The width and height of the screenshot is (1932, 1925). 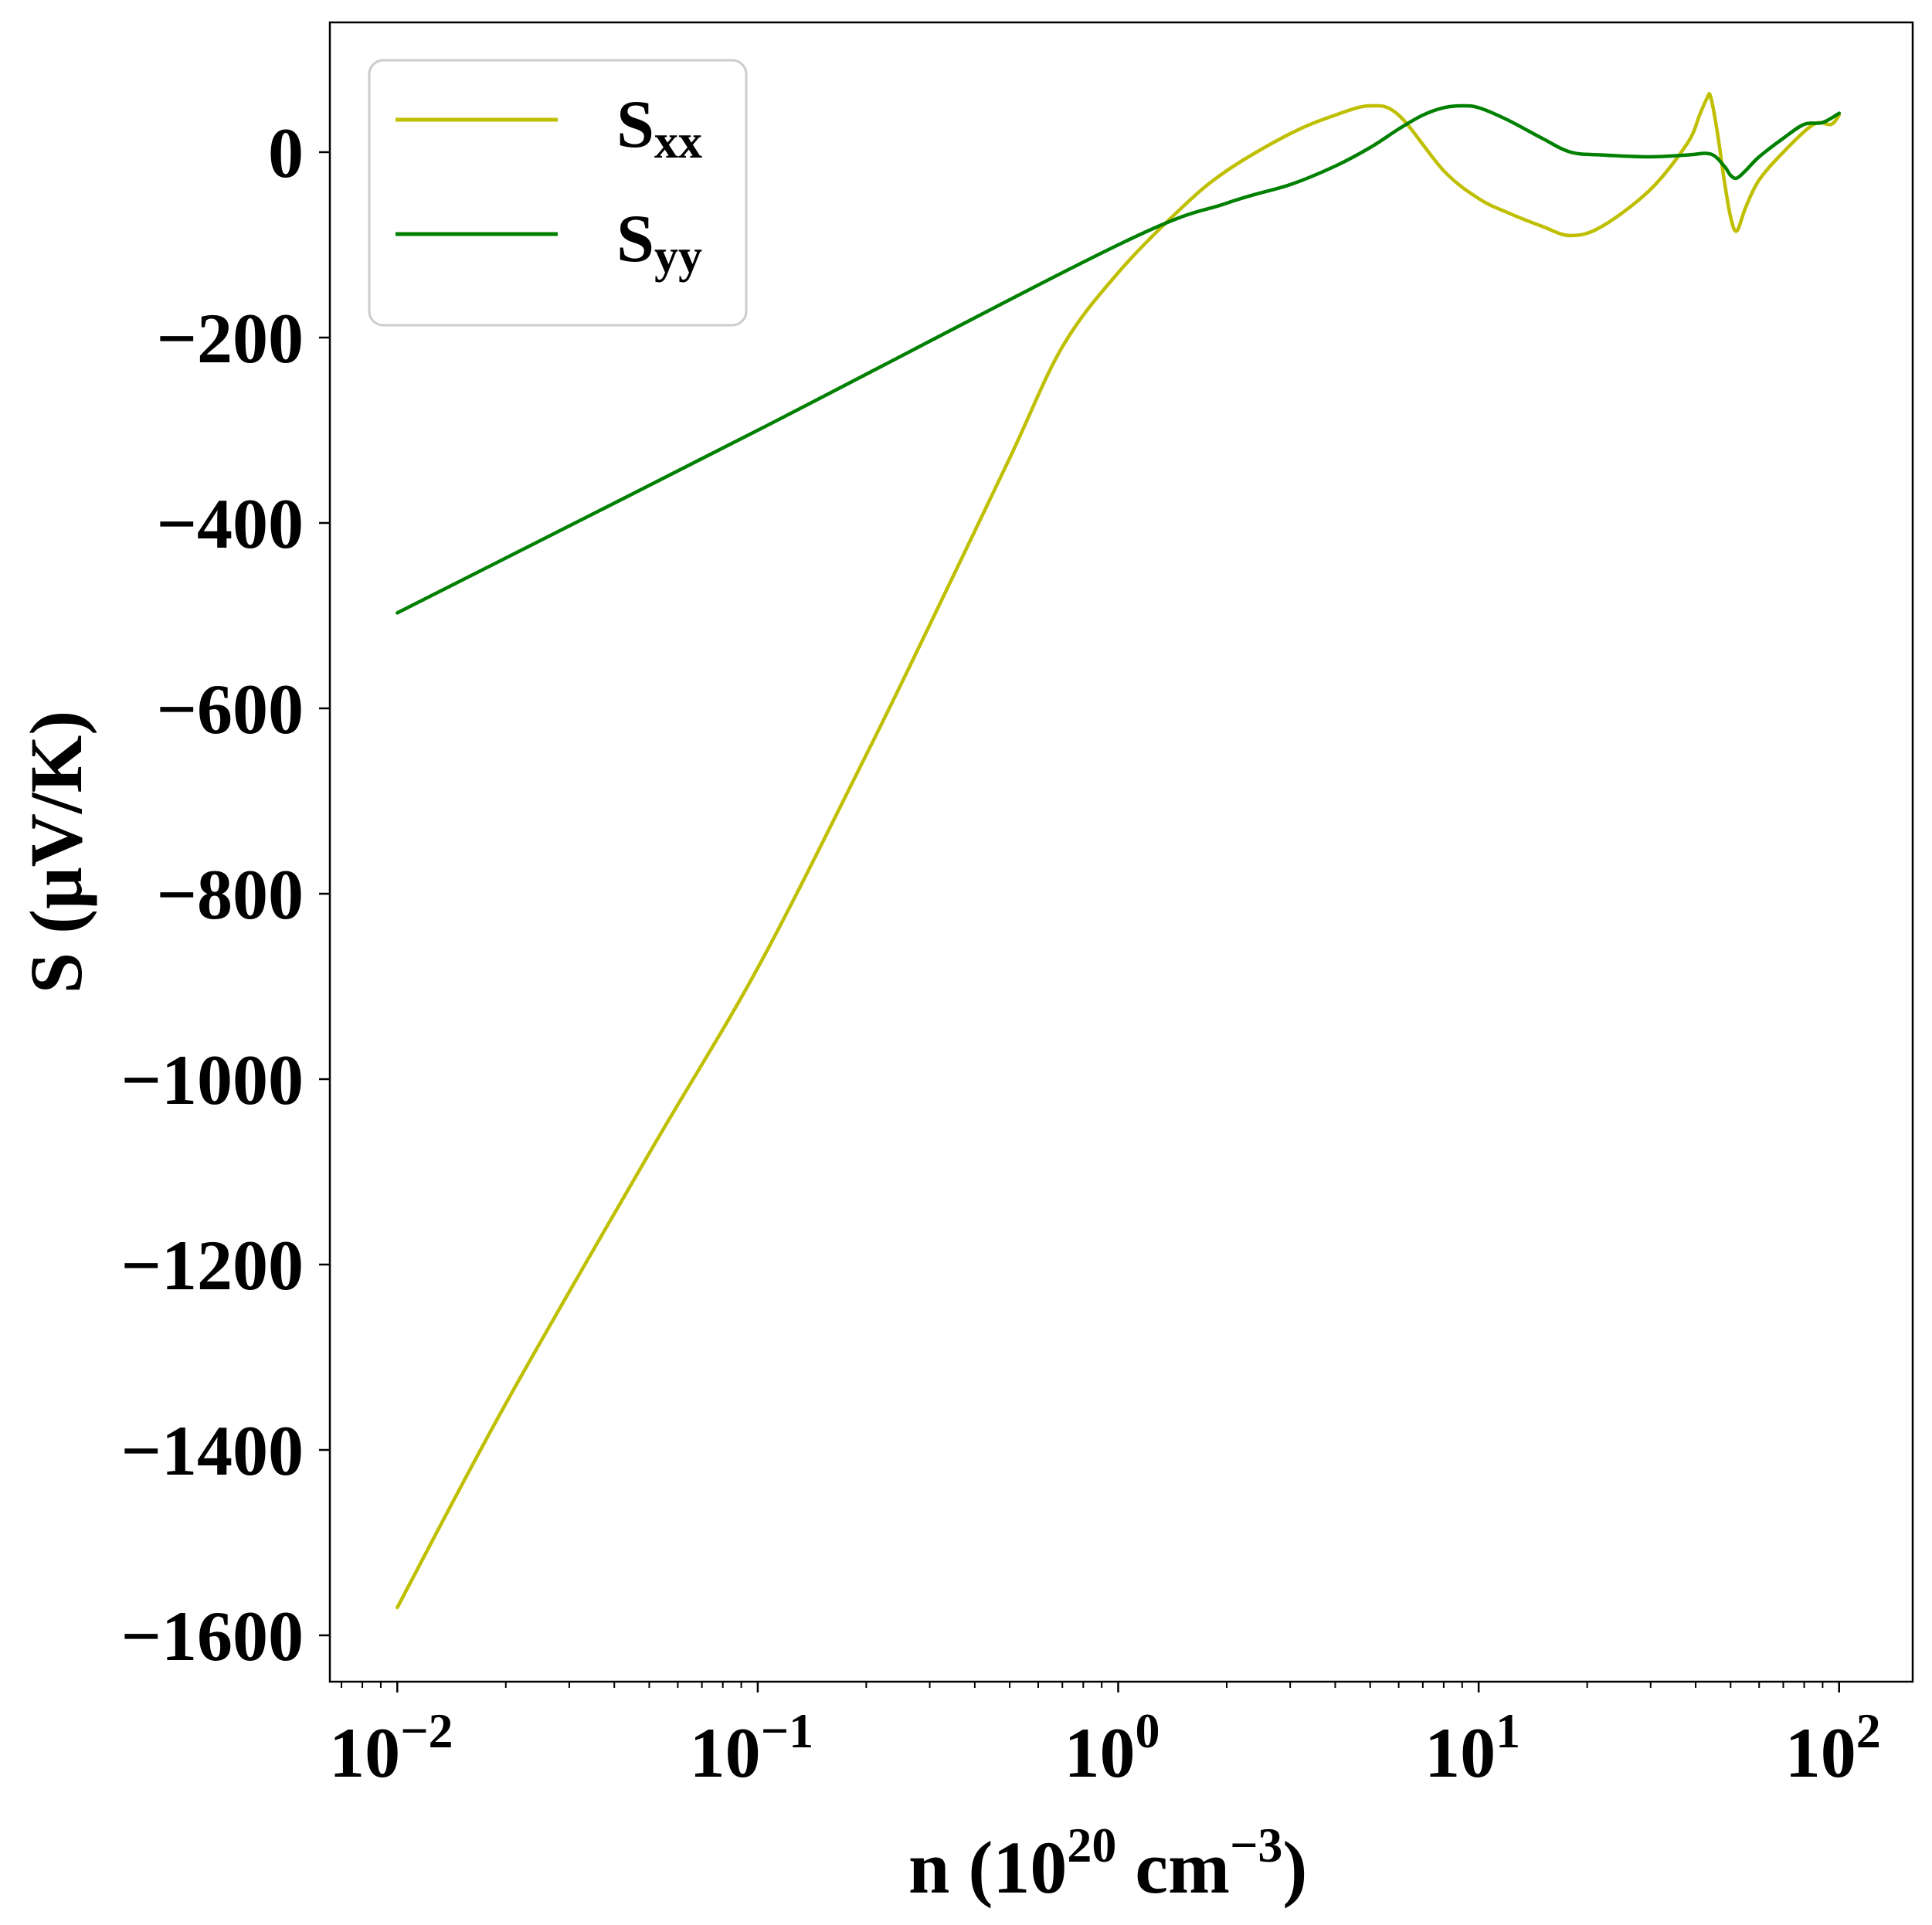 What do you see at coordinates (1108, 1863) in the screenshot?
I see `x-axis-label: n (1020 cm−3)` at bounding box center [1108, 1863].